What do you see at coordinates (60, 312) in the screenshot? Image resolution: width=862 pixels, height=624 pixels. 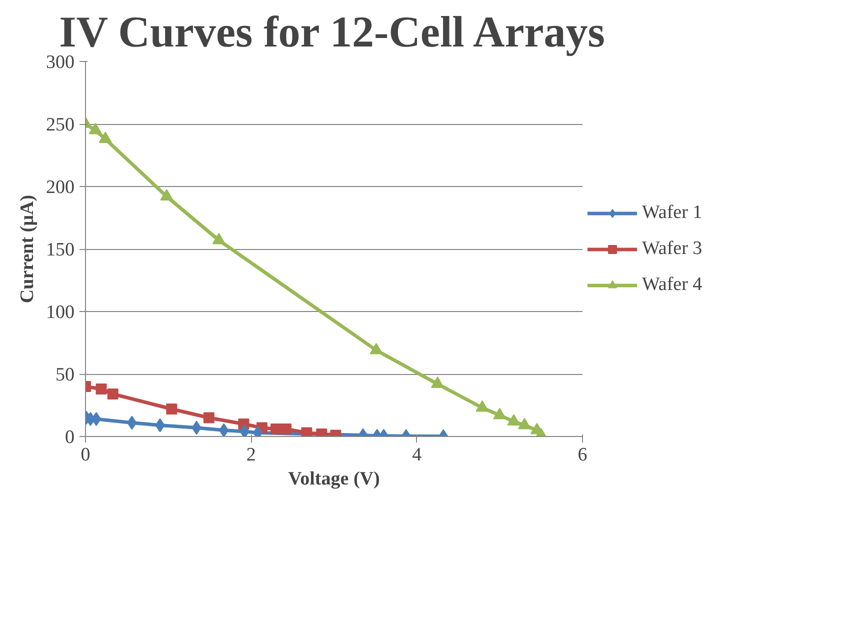 I see `y-tick-label: 100` at bounding box center [60, 312].